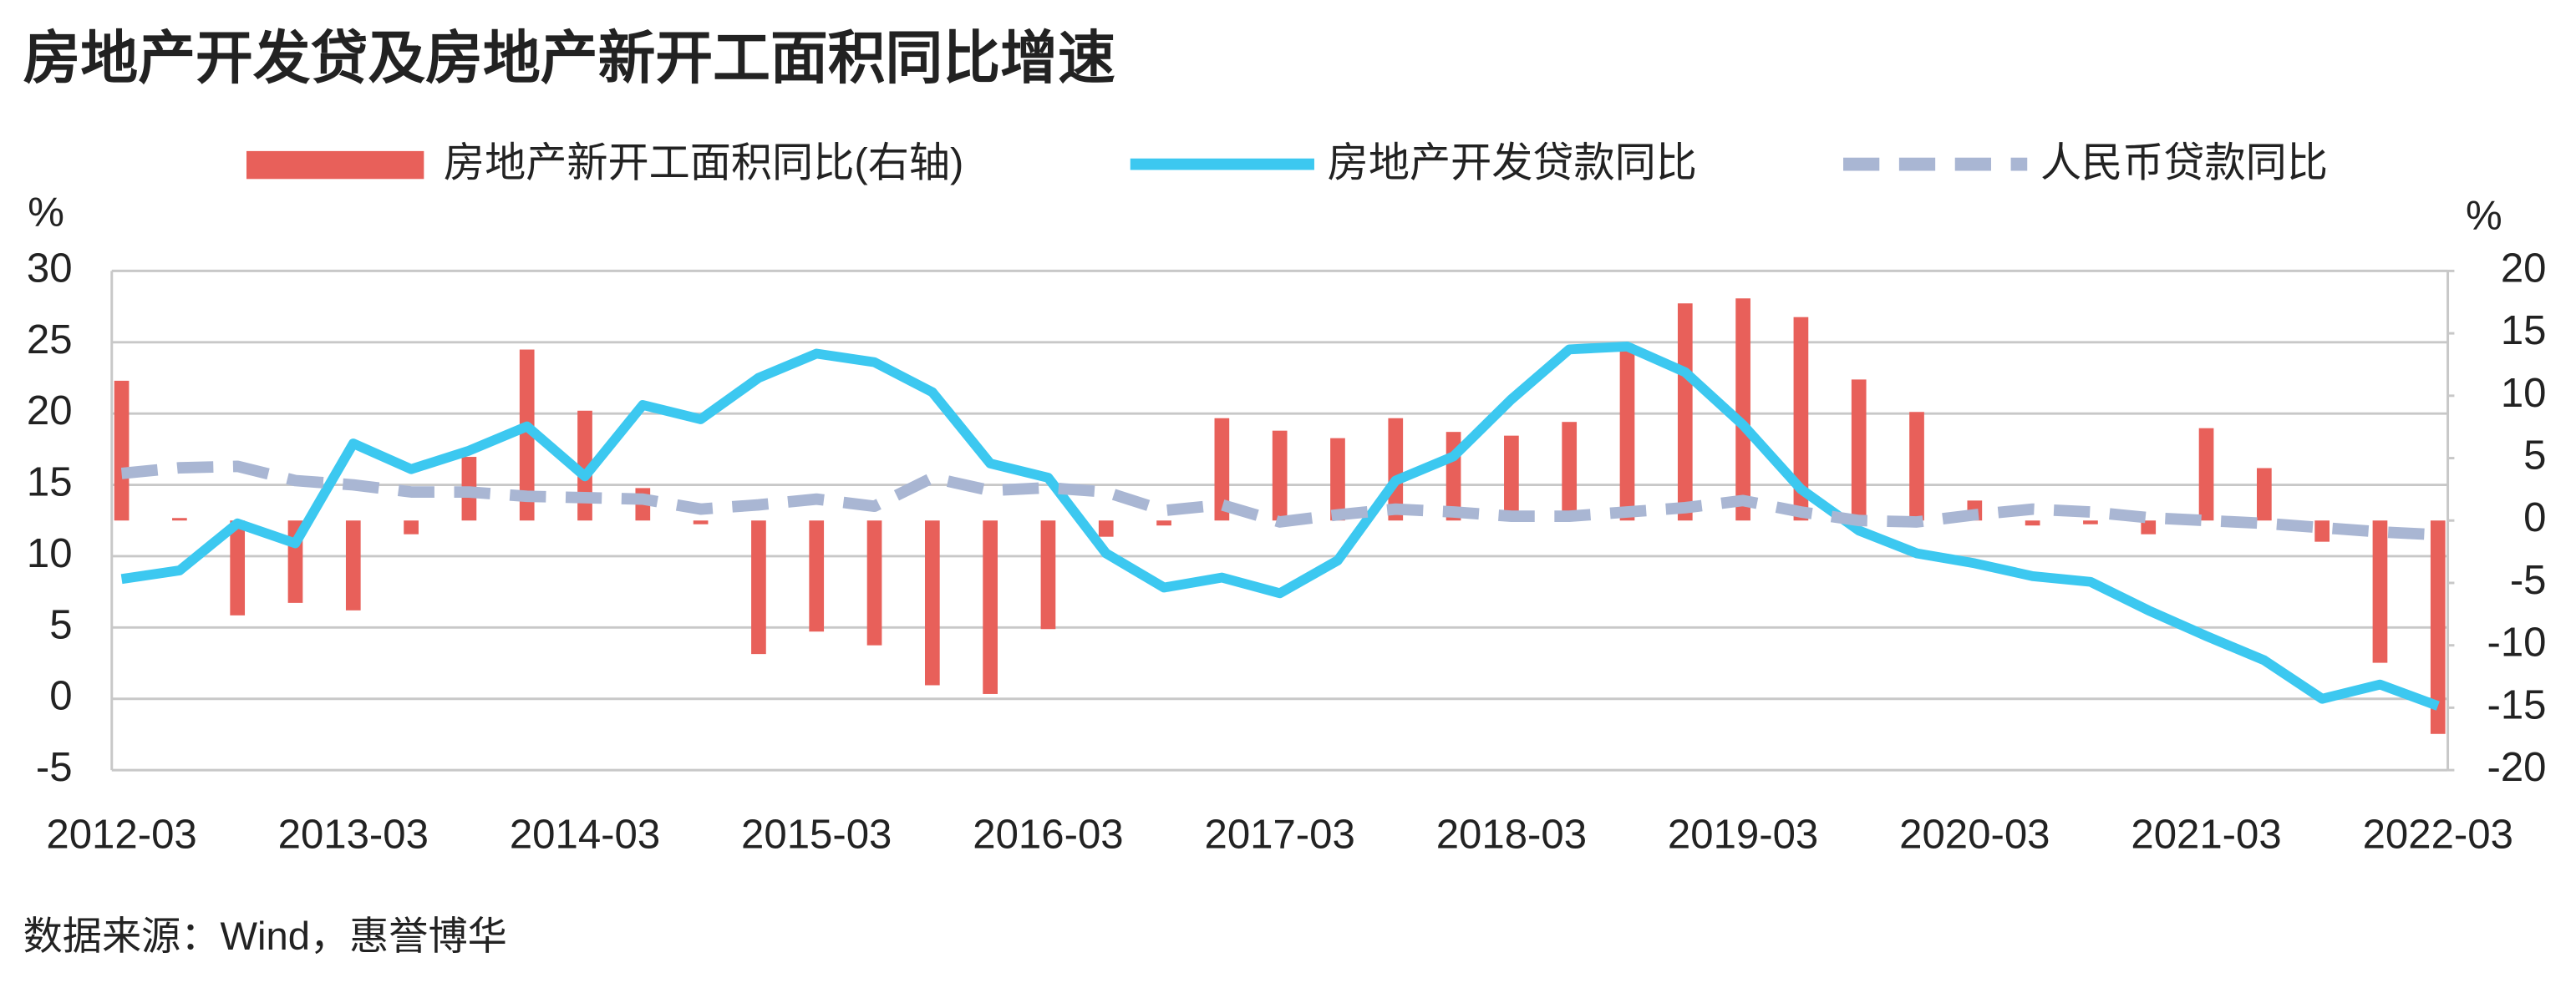 The width and height of the screenshot is (2576, 988). Describe the element at coordinates (2484, 216) in the screenshot. I see `y2-axis-label: %` at that location.